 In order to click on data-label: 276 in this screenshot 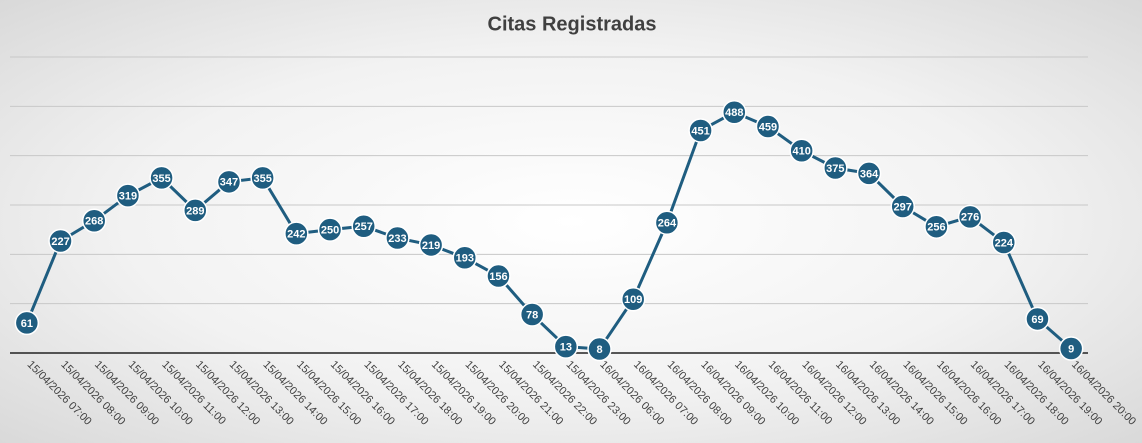, I will do `click(970, 218)`.